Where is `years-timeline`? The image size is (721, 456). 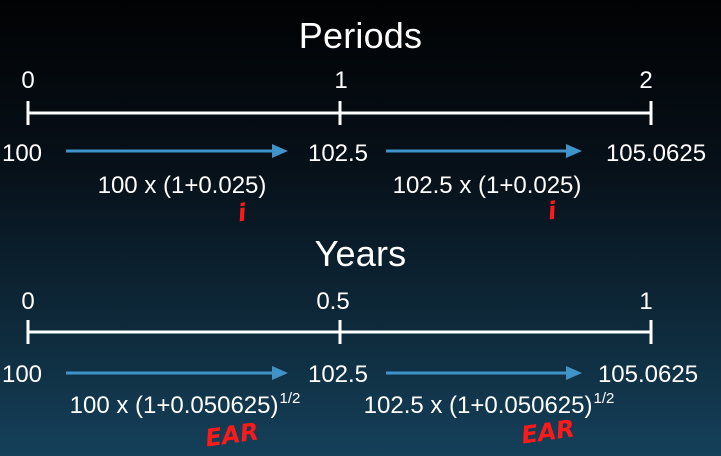
years-timeline is located at coordinates (339, 350).